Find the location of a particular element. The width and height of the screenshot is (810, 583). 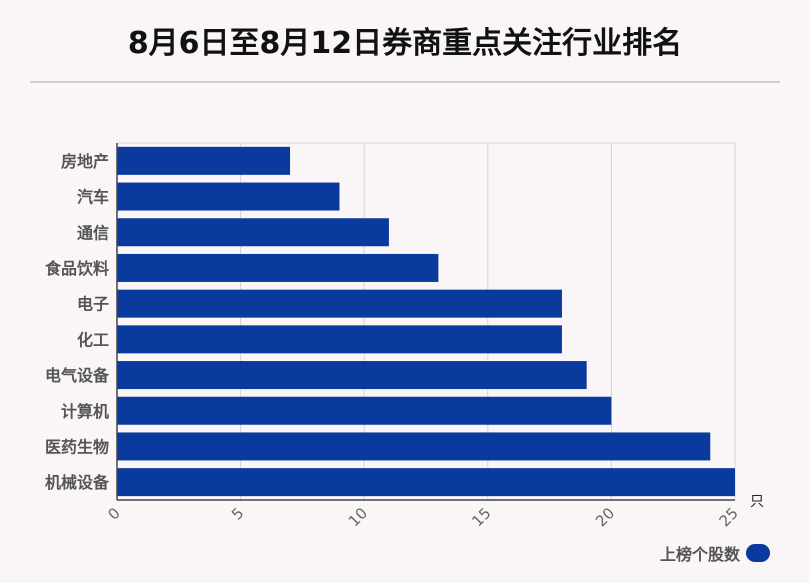

x-tick-label: 25 is located at coordinates (729, 517).